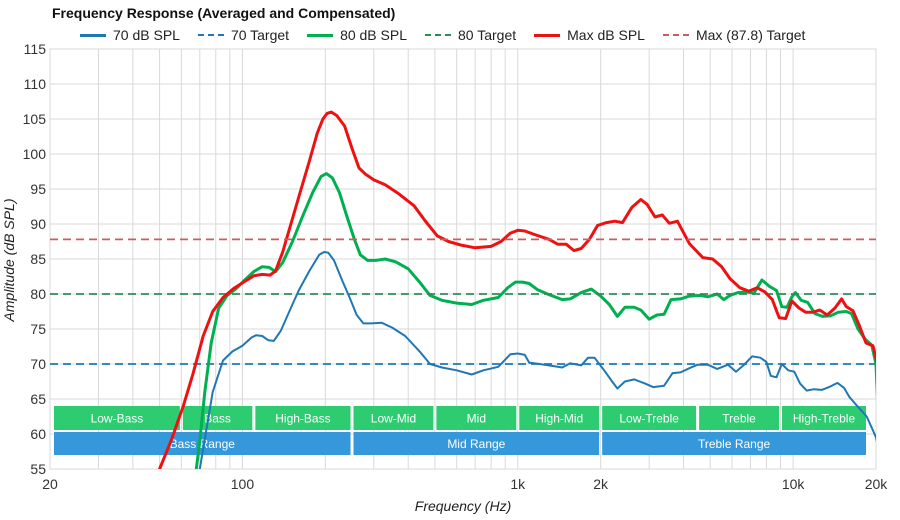 Image resolution: width=900 pixels, height=520 pixels. What do you see at coordinates (38, 259) in the screenshot?
I see `y-tick-label: 85` at bounding box center [38, 259].